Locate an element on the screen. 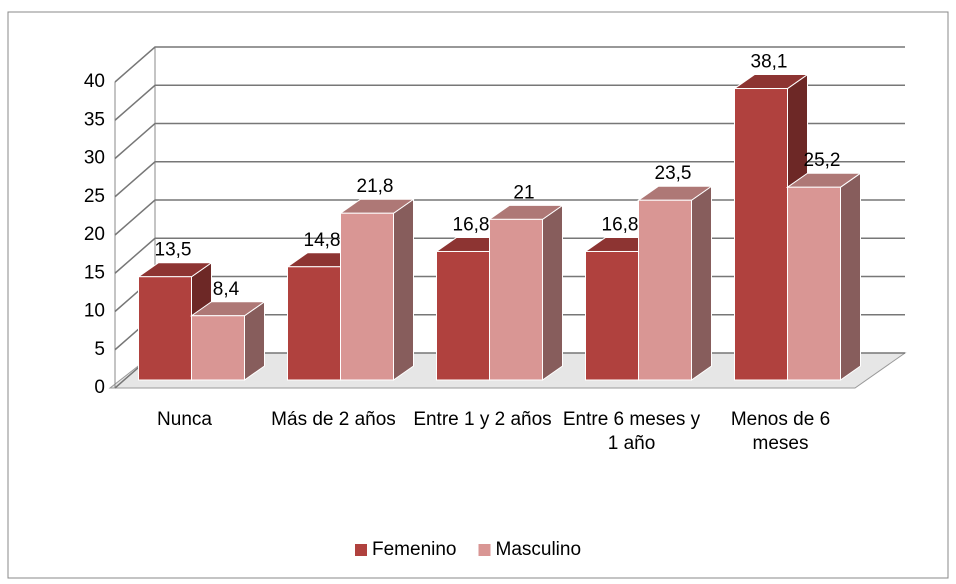 The height and width of the screenshot is (584, 956). y-tick-label: 35 is located at coordinates (94, 119).